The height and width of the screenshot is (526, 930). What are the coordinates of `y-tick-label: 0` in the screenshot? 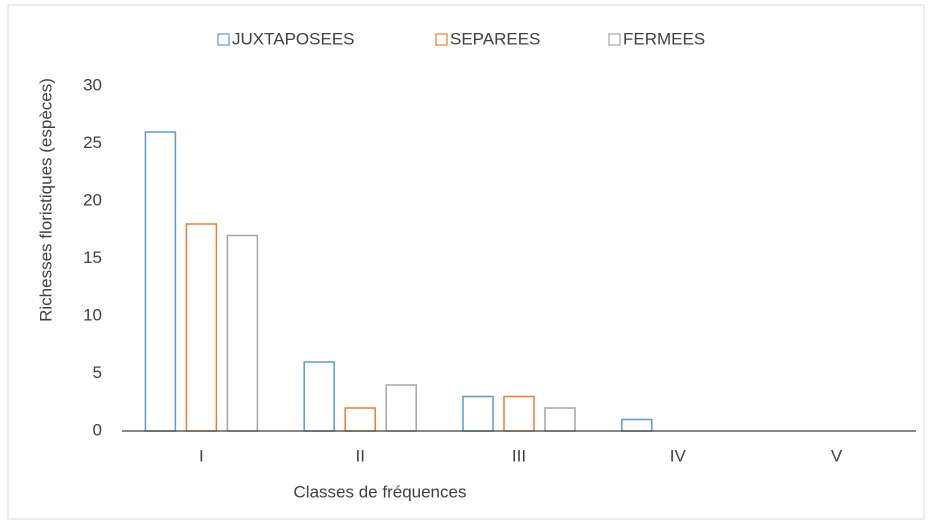 It's located at (97, 429).